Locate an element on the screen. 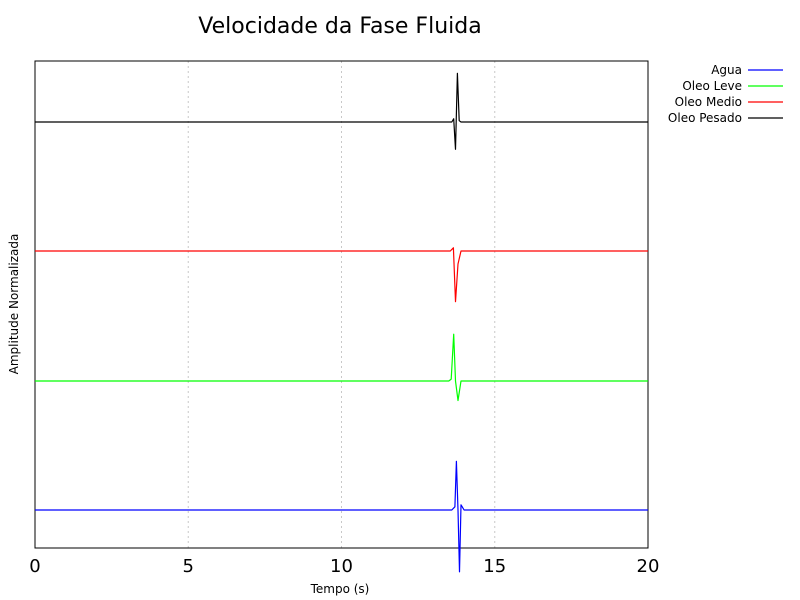 This screenshot has height=600, width=800. legend-item-oleo-leve: Oleo Leve is located at coordinates (732, 86).